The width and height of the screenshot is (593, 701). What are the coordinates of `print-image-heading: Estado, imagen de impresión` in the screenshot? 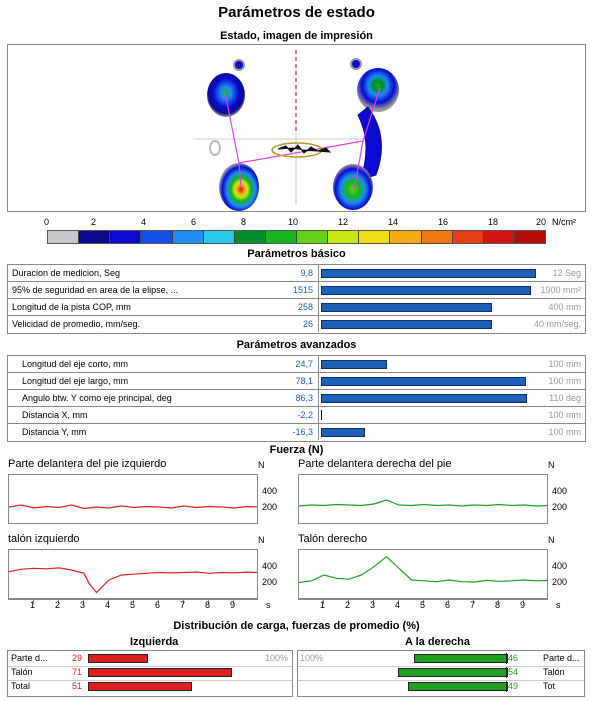 It's located at (296, 36).